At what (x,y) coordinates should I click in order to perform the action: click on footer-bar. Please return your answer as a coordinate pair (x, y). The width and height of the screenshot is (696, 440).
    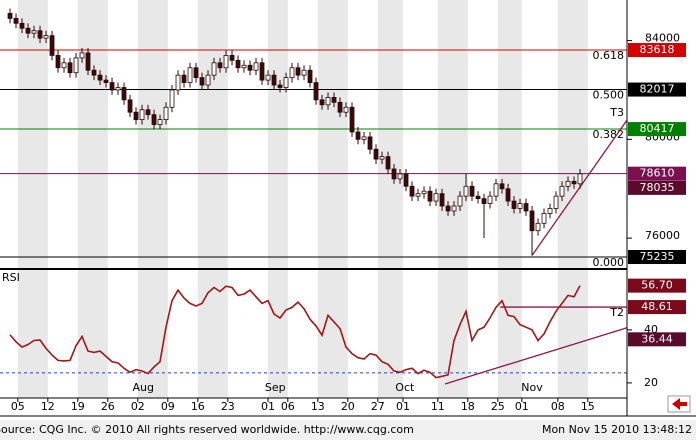
    Looking at the image, I should click on (348, 430).